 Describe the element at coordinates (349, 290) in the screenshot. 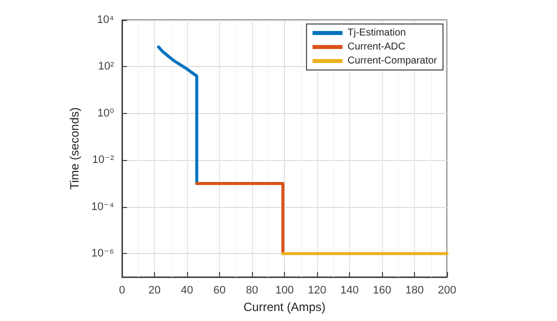

I see `x-tick-label: 140` at that location.